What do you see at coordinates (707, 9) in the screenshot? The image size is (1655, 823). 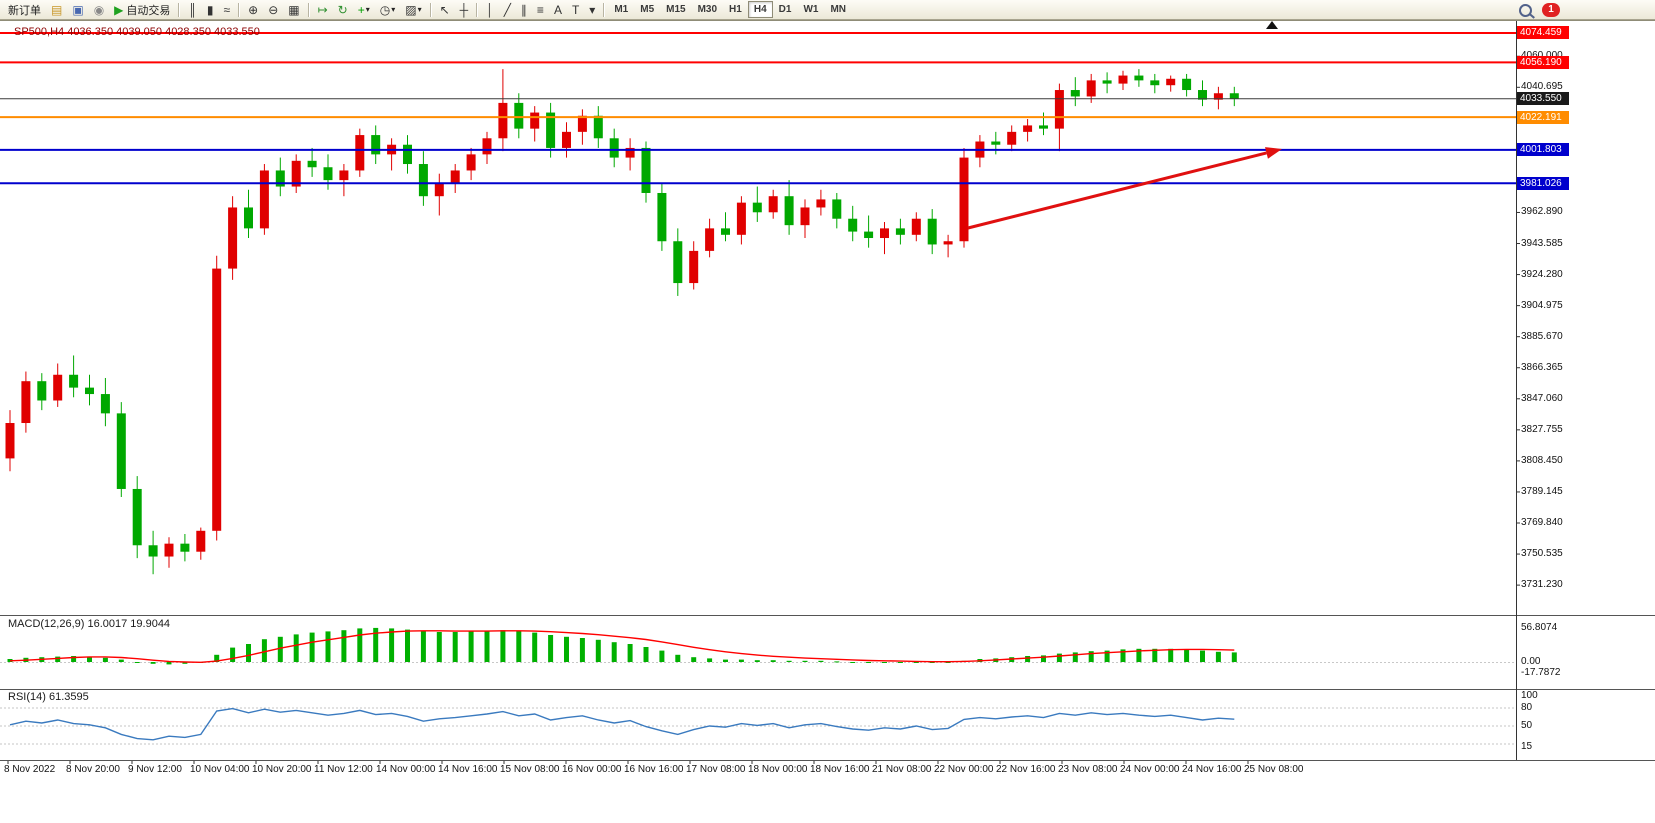 I see `timeframe-button-m30: M30` at bounding box center [707, 9].